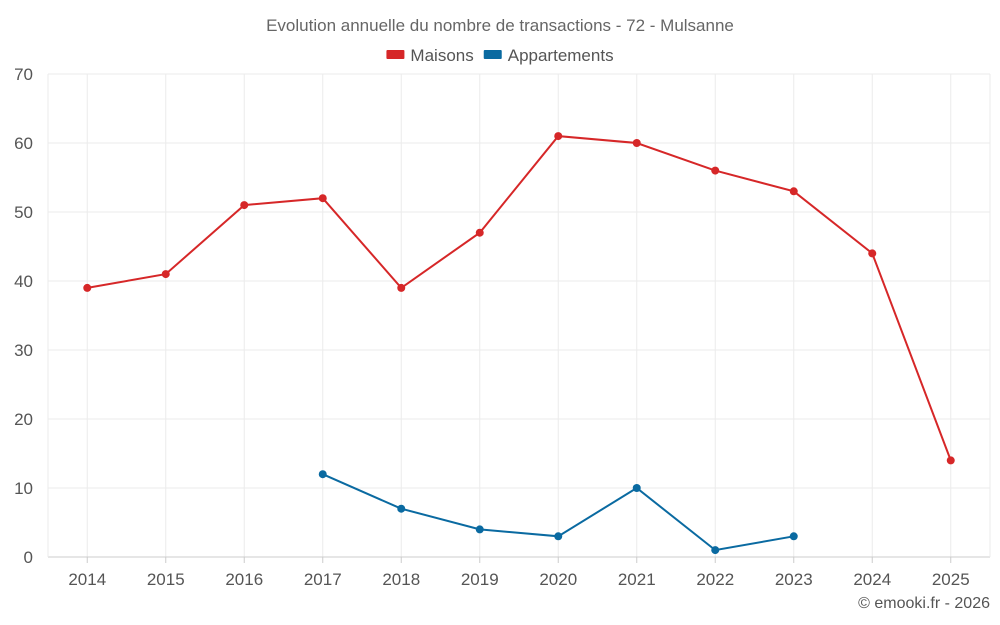  Describe the element at coordinates (480, 579) in the screenshot. I see `x-tick-label: 2019` at that location.